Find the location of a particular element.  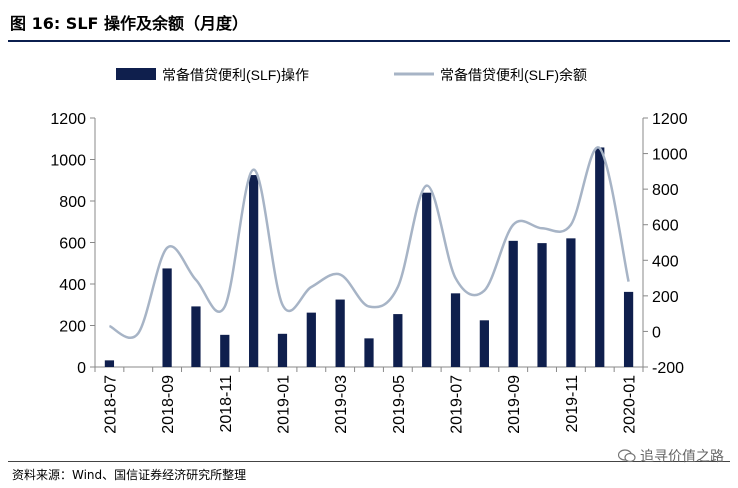

x-tick-label: 2018-09 is located at coordinates (168, 404).